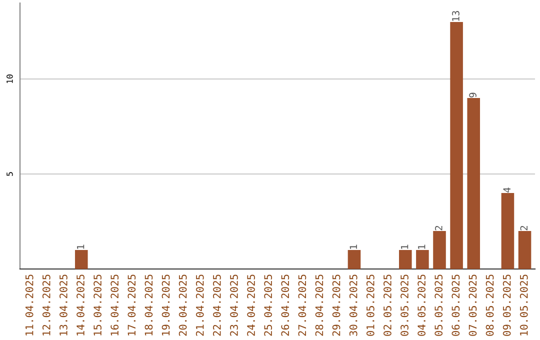 Image resolution: width=540 pixels, height=340 pixels. Describe the element at coordinates (9, 79) in the screenshot. I see `y-tick-label: 10` at that location.